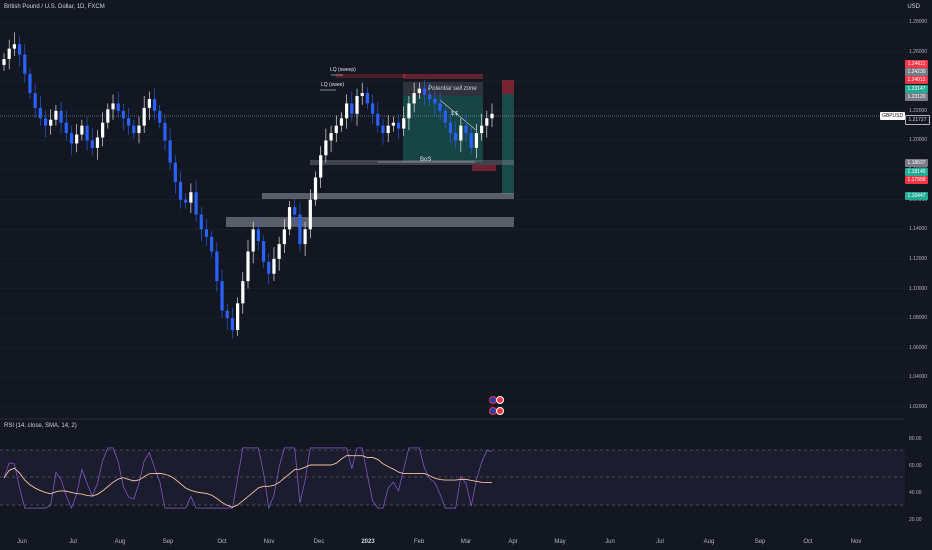 Image resolution: width=932 pixels, height=550 pixels. I want to click on rsi-line, so click(248, 478).